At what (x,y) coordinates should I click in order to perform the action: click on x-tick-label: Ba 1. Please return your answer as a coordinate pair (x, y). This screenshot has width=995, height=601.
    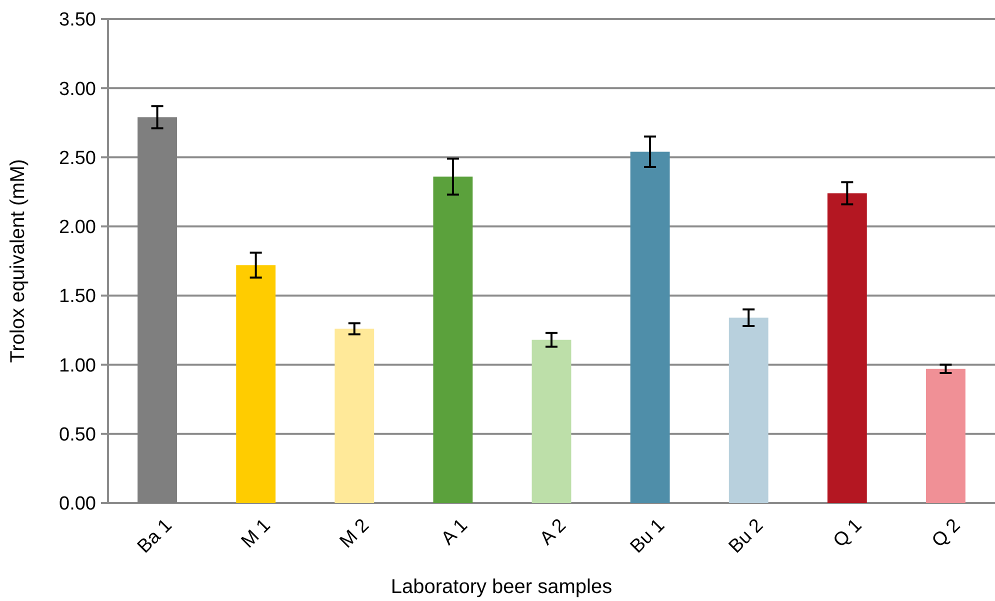
    Looking at the image, I should click on (155, 536).